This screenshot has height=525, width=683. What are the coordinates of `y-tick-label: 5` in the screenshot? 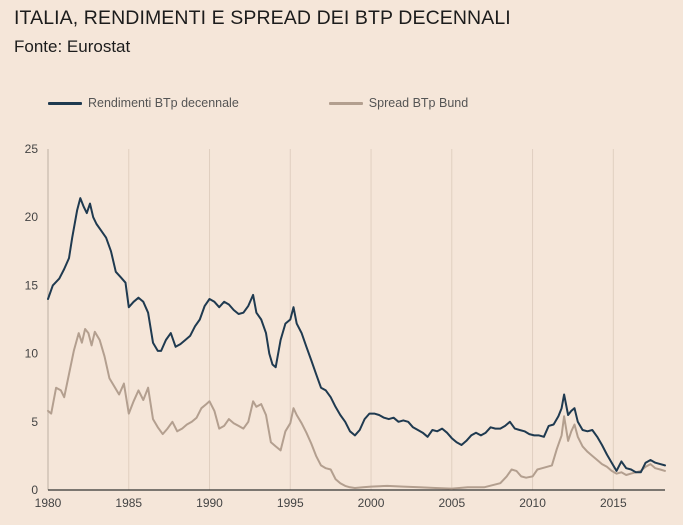 It's located at (34, 422).